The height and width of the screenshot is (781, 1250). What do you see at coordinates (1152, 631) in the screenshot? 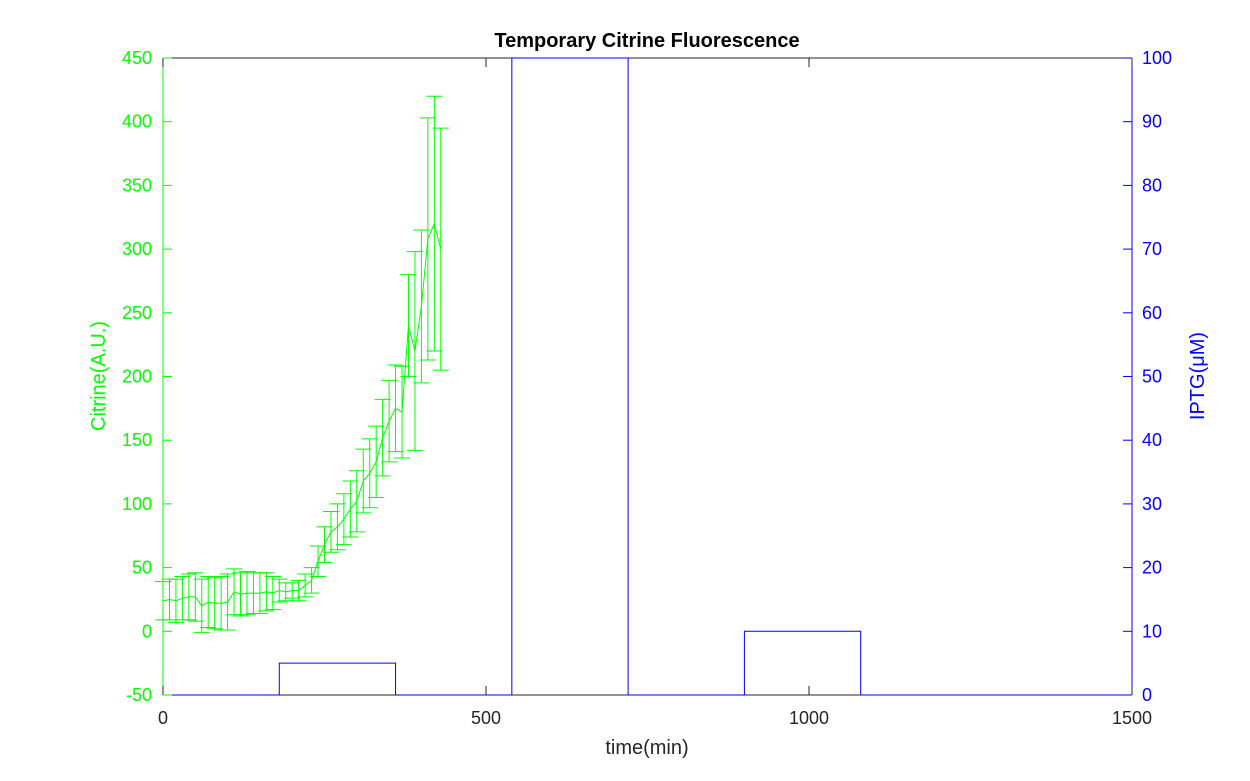
I see `right-tick-label: 10` at bounding box center [1152, 631].